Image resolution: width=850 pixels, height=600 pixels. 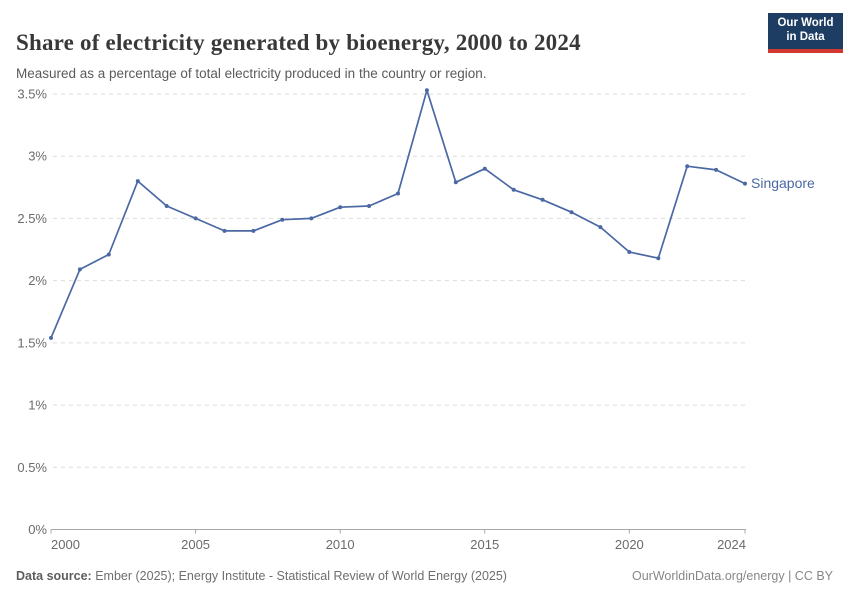 I want to click on data-point-2006, so click(x=224, y=230).